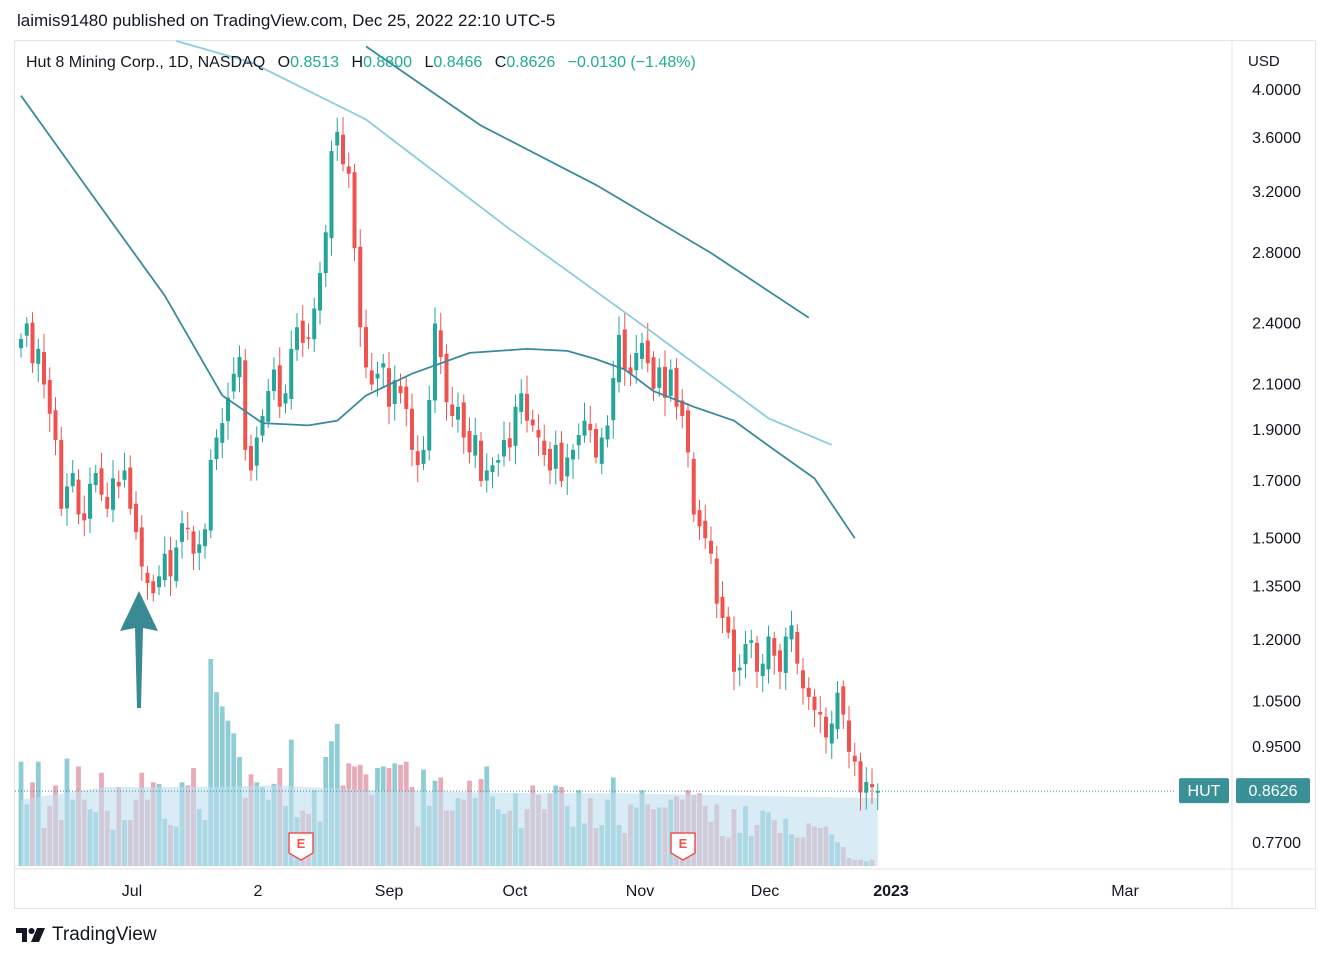 The image size is (1331, 963). I want to click on volume-ma-layer, so click(449, 825).